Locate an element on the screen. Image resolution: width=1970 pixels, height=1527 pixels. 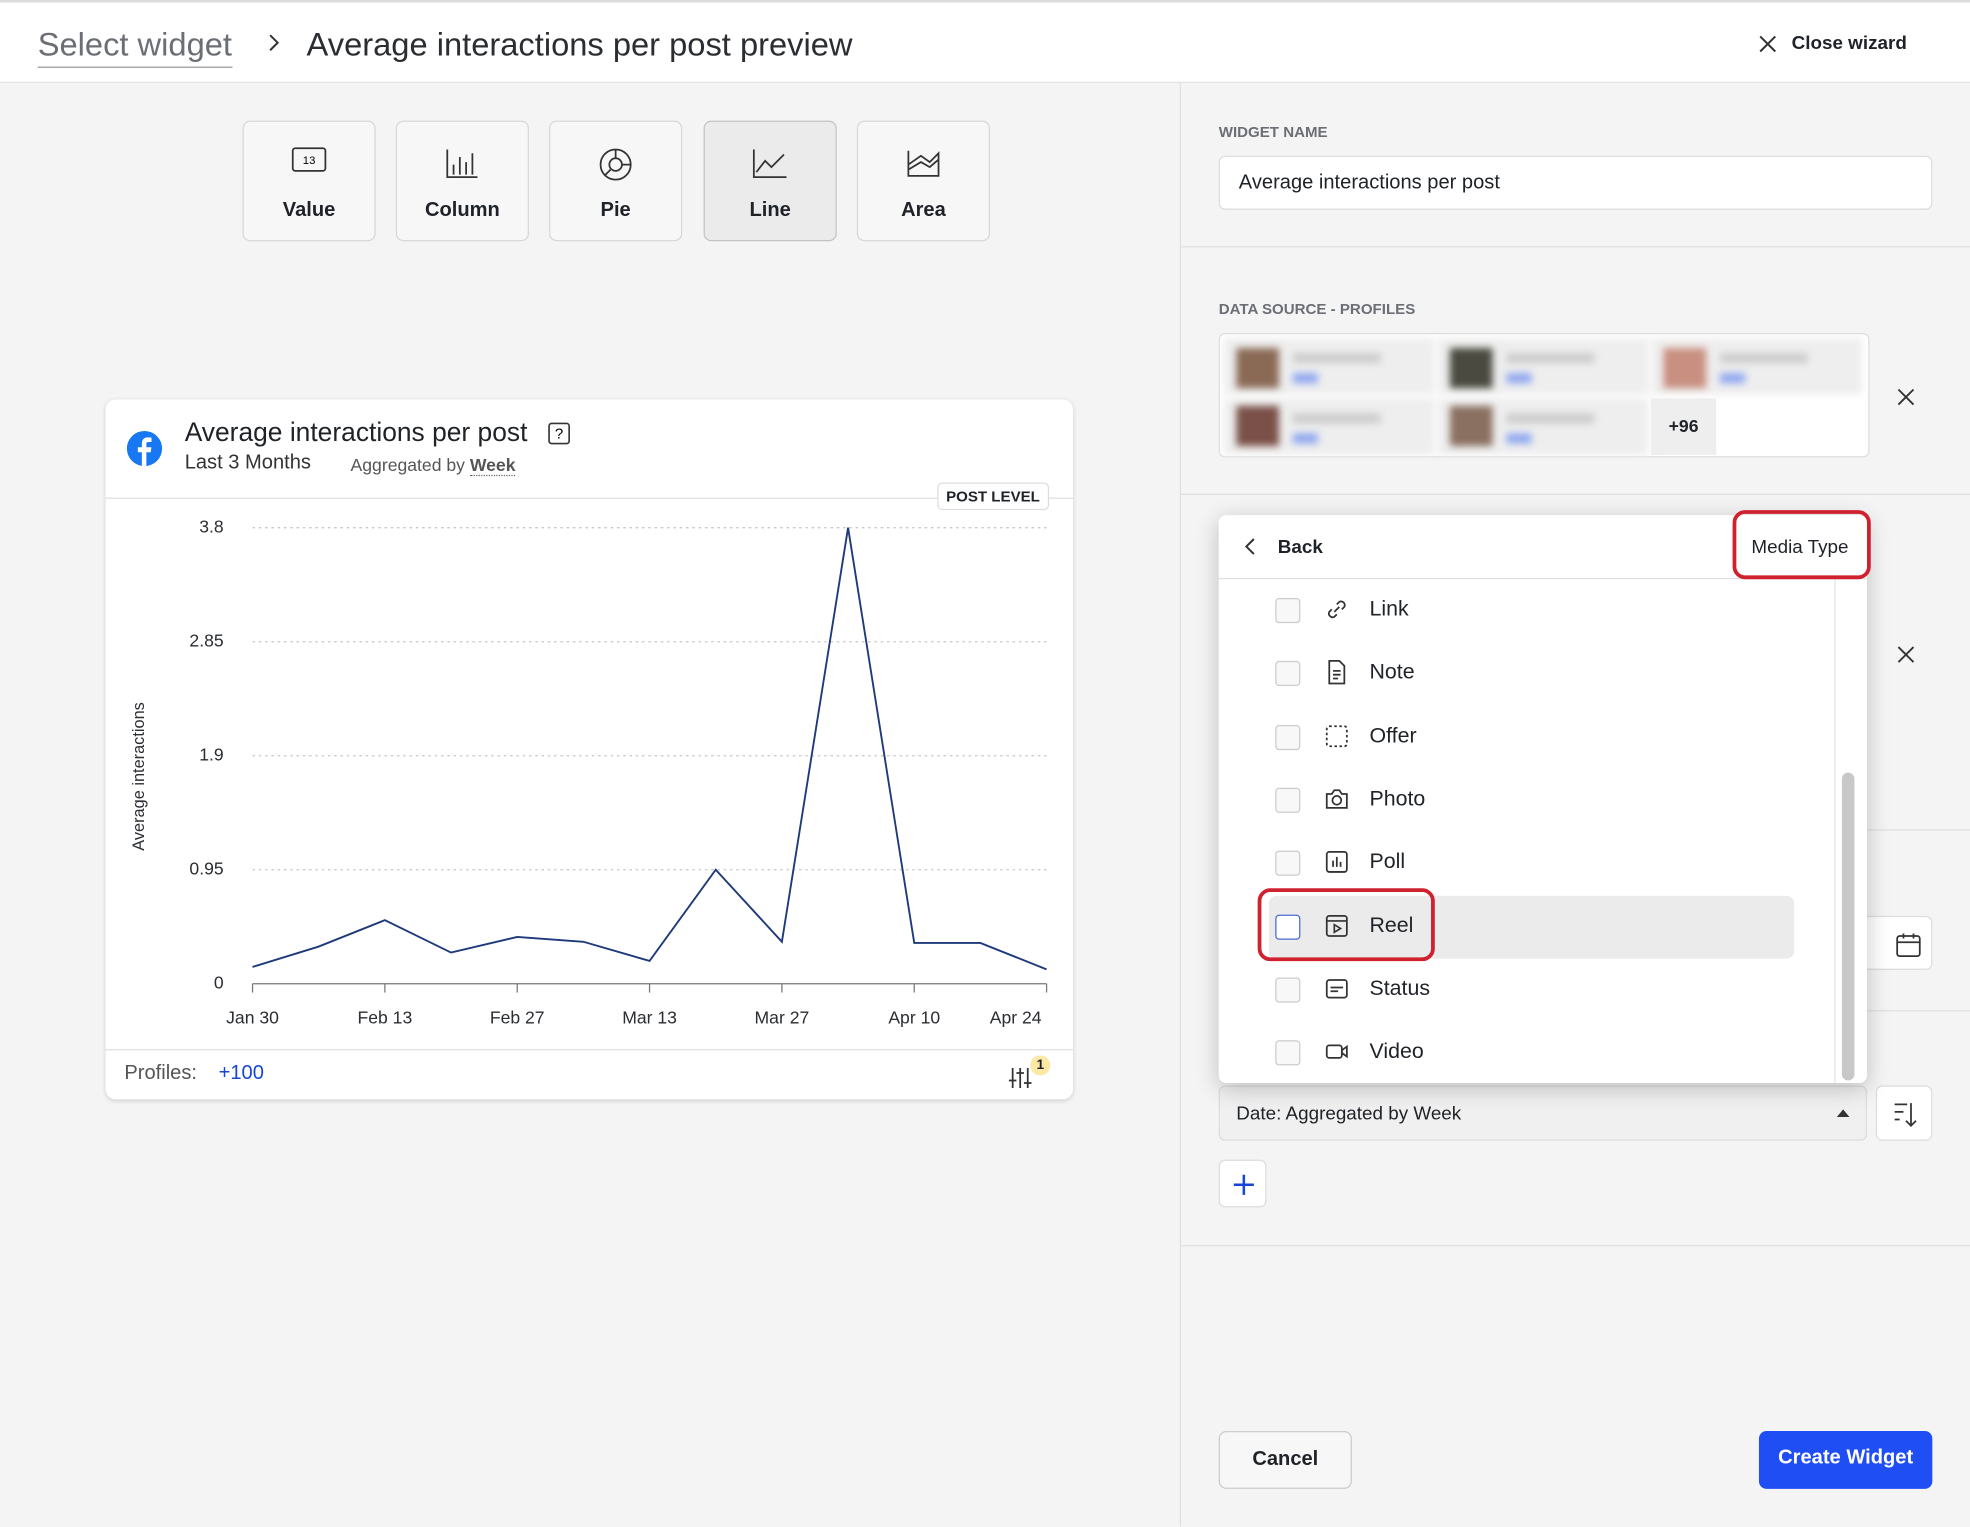
facebook-icon is located at coordinates (144, 448).